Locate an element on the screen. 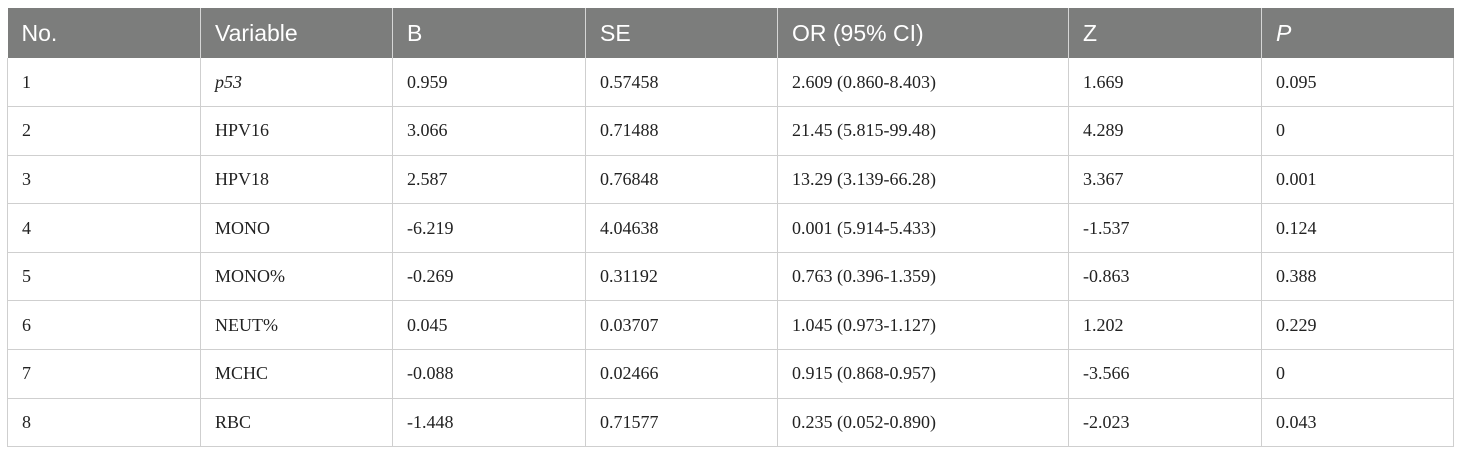 This screenshot has width=1460, height=453. cell-se: 0.71577 is located at coordinates (681, 423).